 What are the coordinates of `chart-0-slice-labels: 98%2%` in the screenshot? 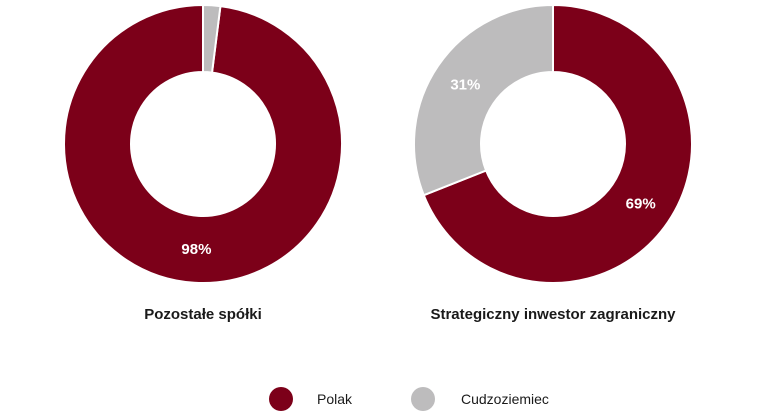 It's located at (196, 249).